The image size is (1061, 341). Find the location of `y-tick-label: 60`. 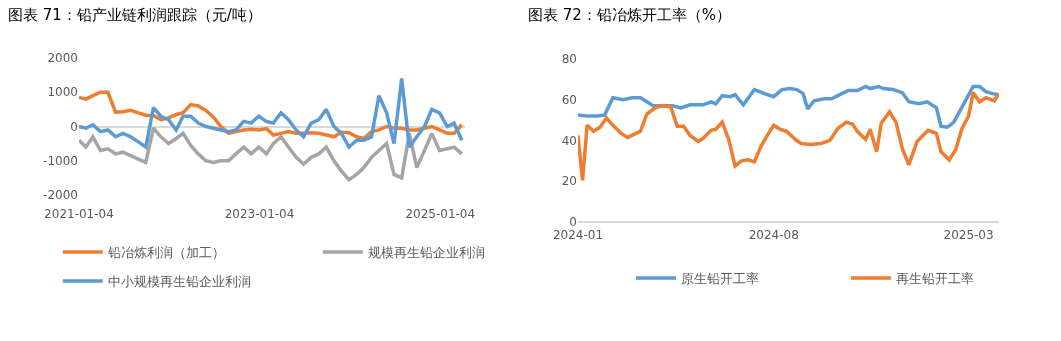

y-tick-label: 60 is located at coordinates (569, 99).